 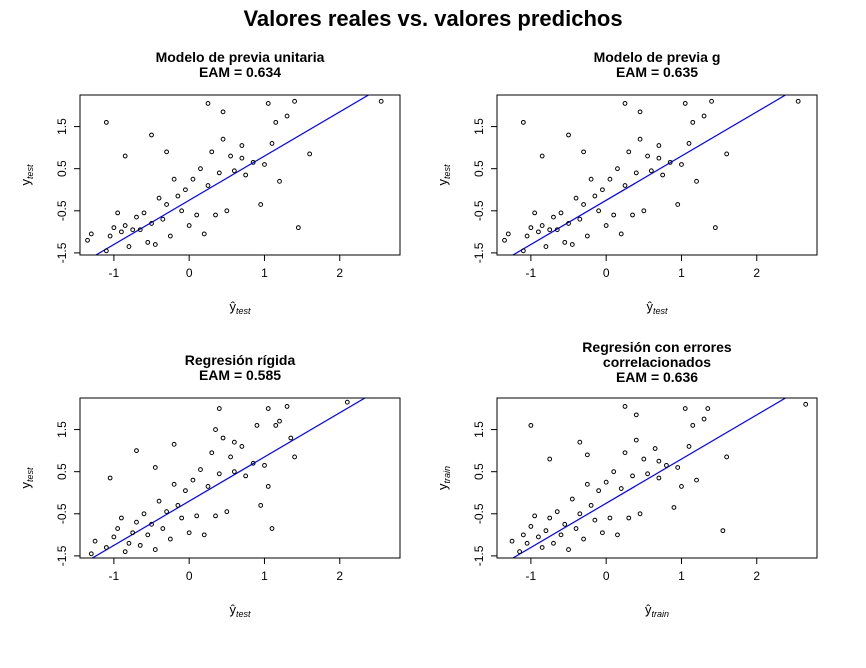 I want to click on panel-title-line: Regresión con errores, so click(x=657, y=347).